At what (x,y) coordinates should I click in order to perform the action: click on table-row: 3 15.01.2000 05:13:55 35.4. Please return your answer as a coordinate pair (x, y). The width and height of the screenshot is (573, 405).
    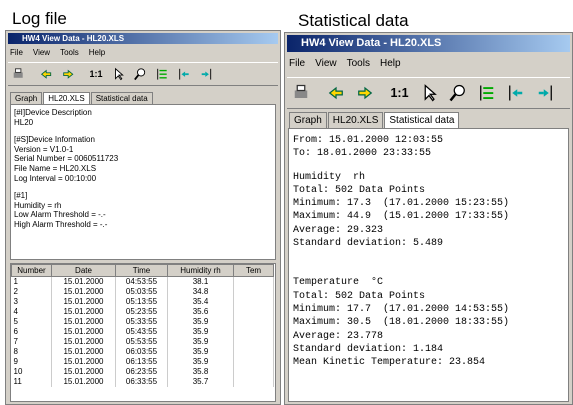
    Looking at the image, I should click on (142, 302).